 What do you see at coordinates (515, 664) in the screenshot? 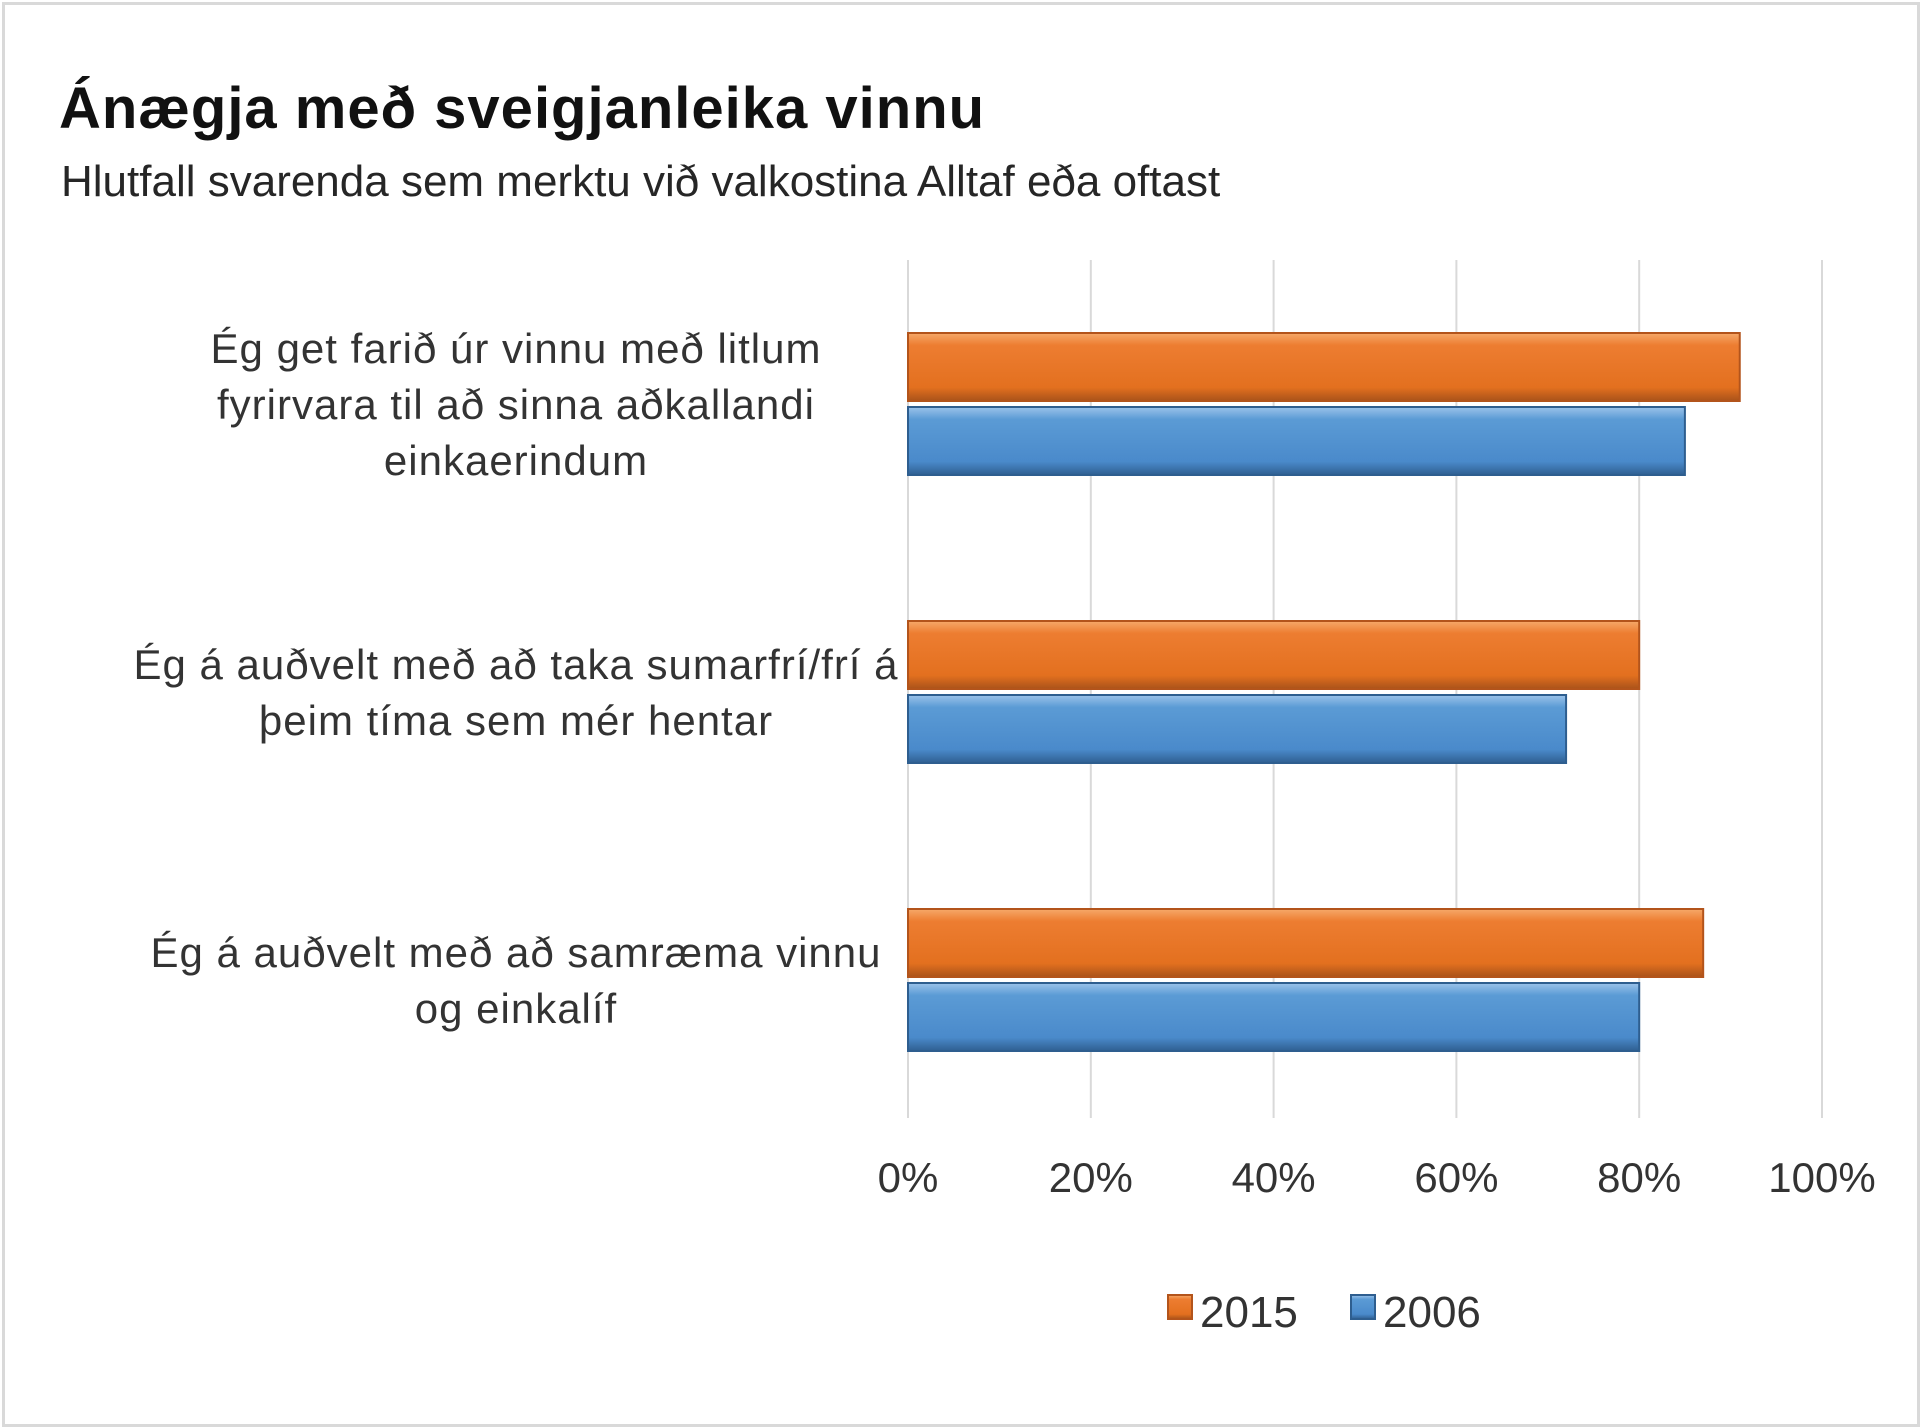
I see `category-label: Ég á auðvelt með að taka sumarfrí/frí á` at bounding box center [515, 664].